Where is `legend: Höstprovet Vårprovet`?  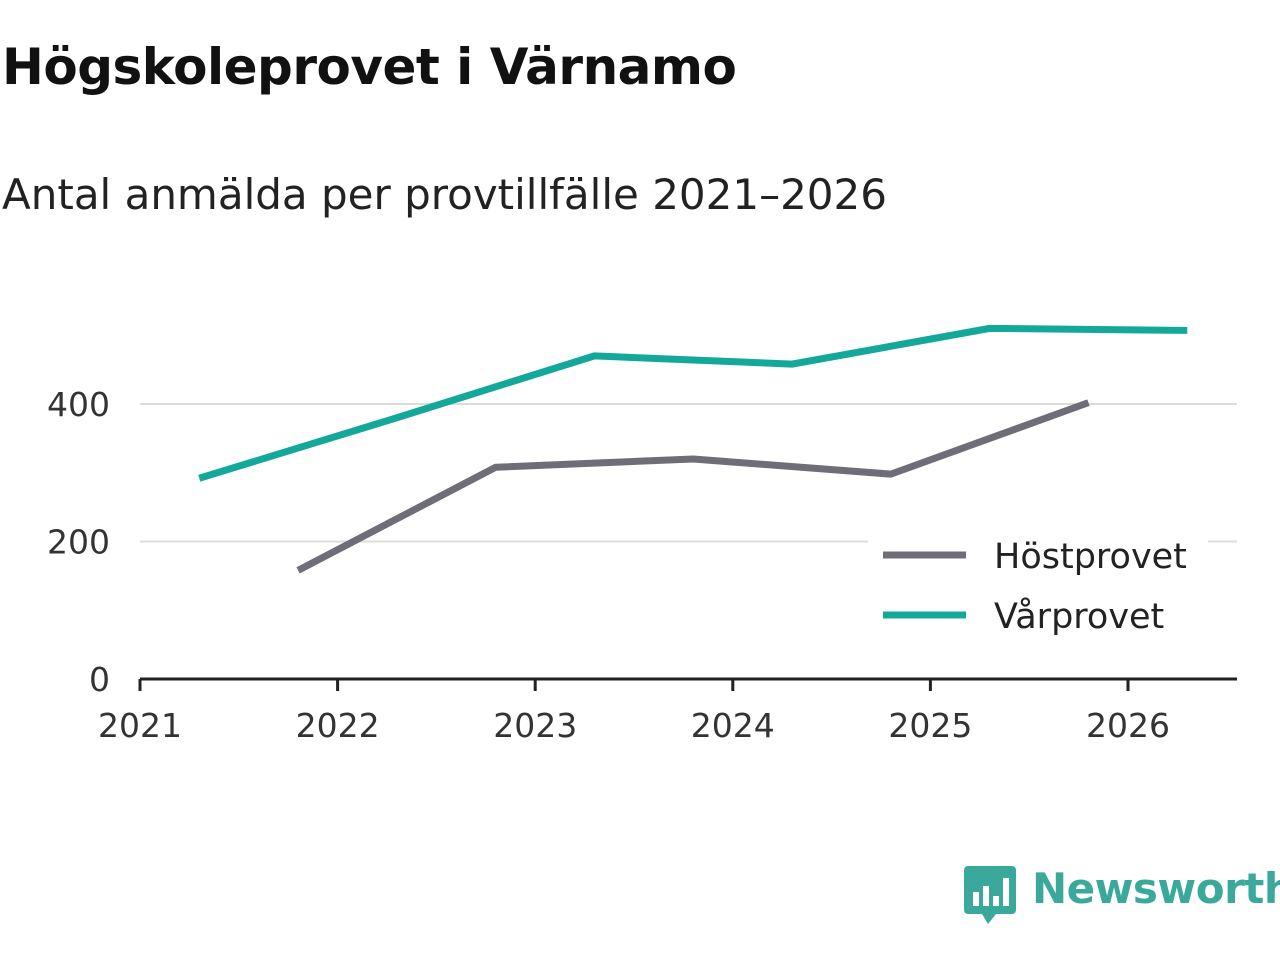 legend: Höstprovet Vårprovet is located at coordinates (1038, 586).